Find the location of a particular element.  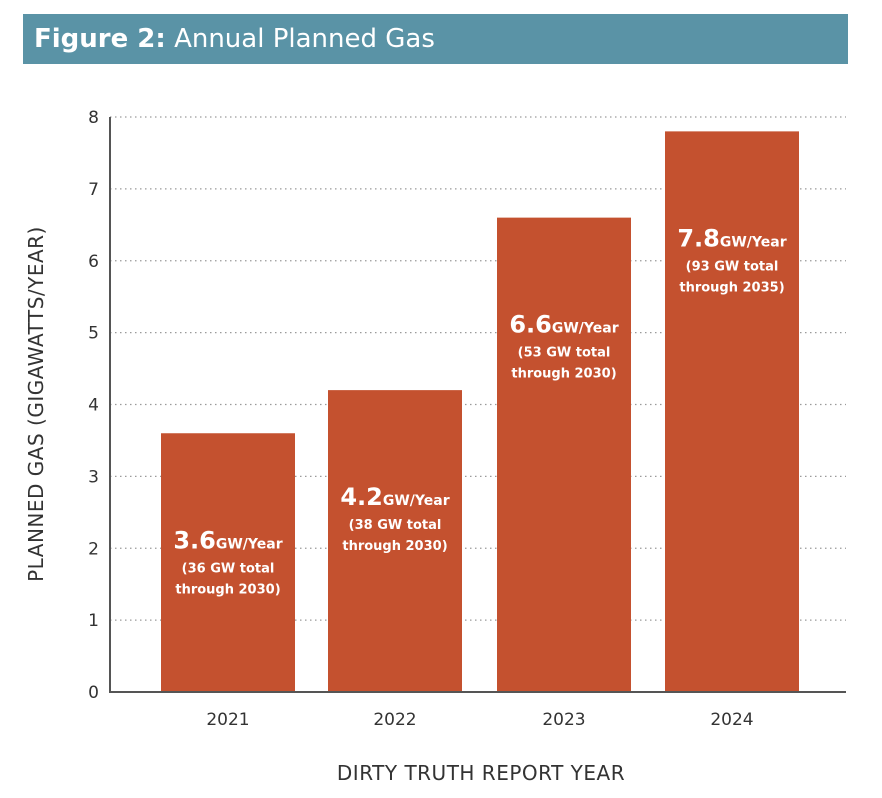

y-tick-label: 1 is located at coordinates (93, 621).